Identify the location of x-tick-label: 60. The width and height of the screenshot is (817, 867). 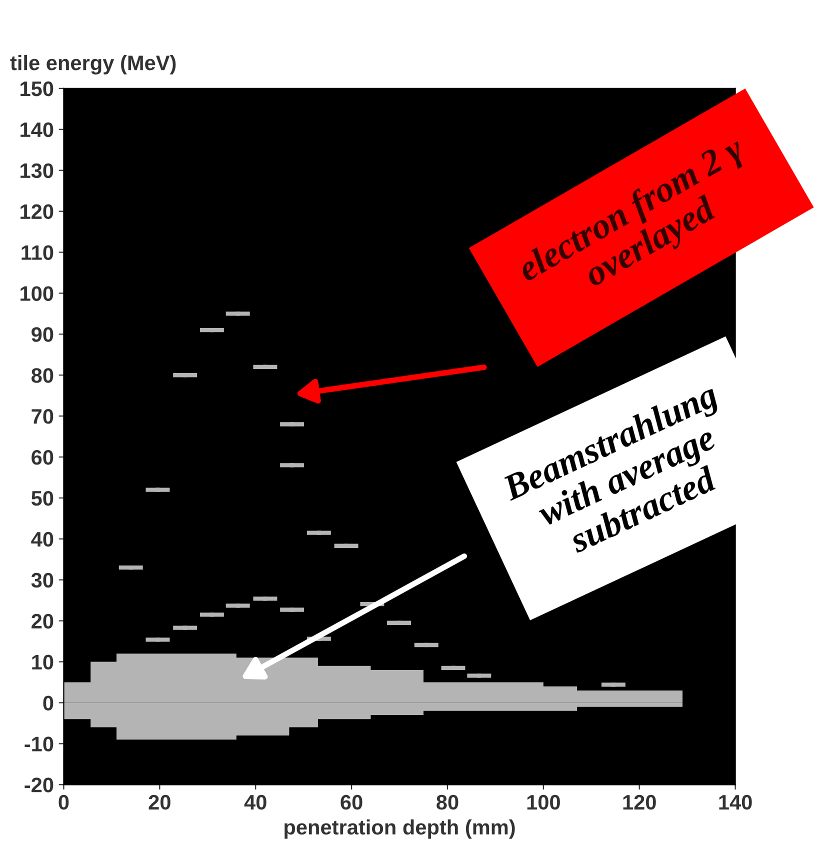
(351, 802).